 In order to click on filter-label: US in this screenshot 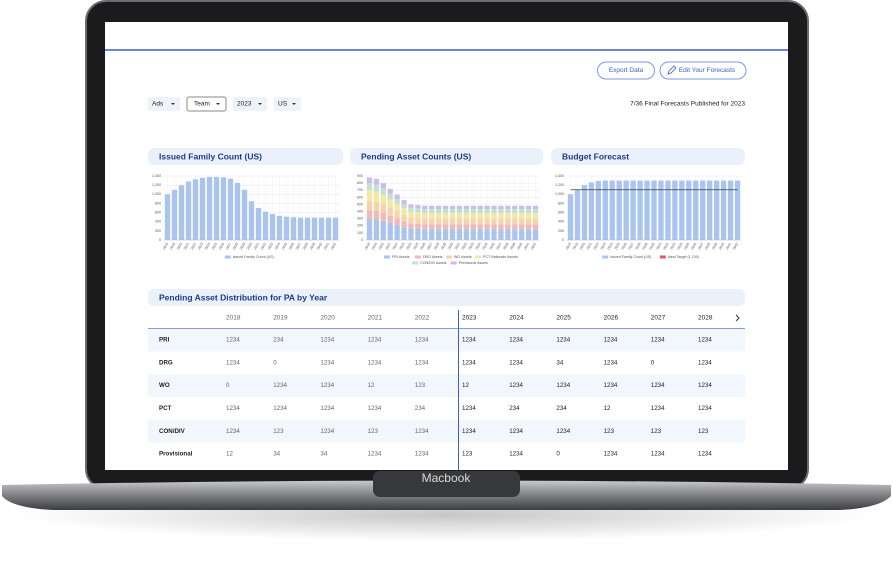, I will do `click(283, 104)`.